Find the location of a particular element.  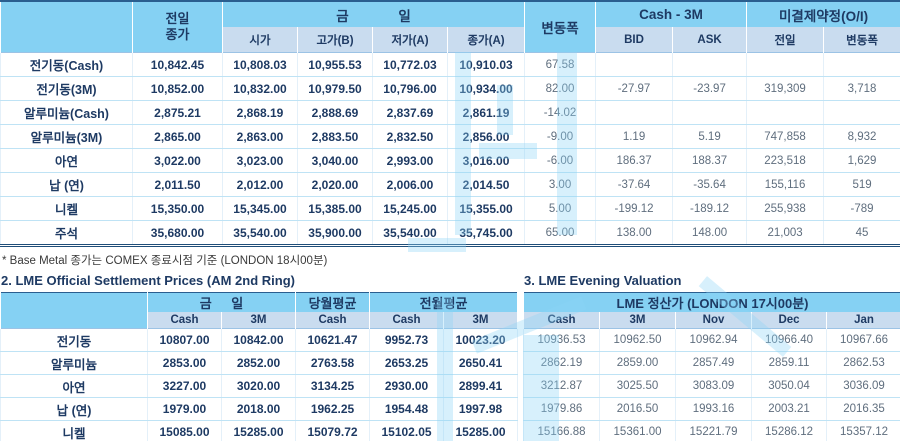

value-cell: 15357.12 is located at coordinates (863, 430).